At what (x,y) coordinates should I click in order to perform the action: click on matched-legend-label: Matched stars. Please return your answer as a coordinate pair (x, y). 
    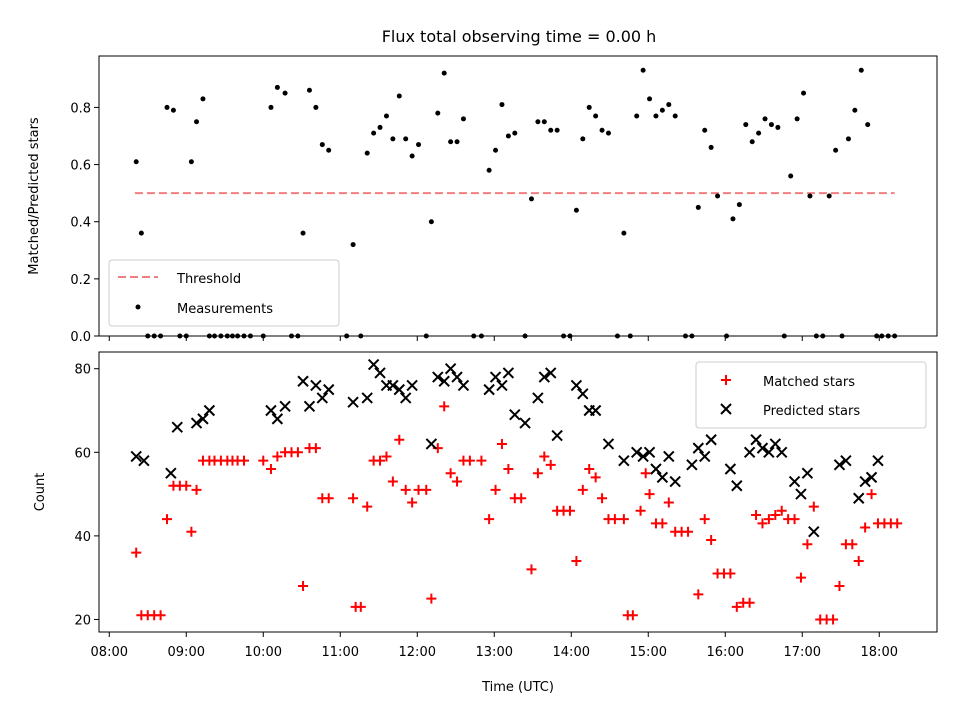
    Looking at the image, I should click on (809, 382).